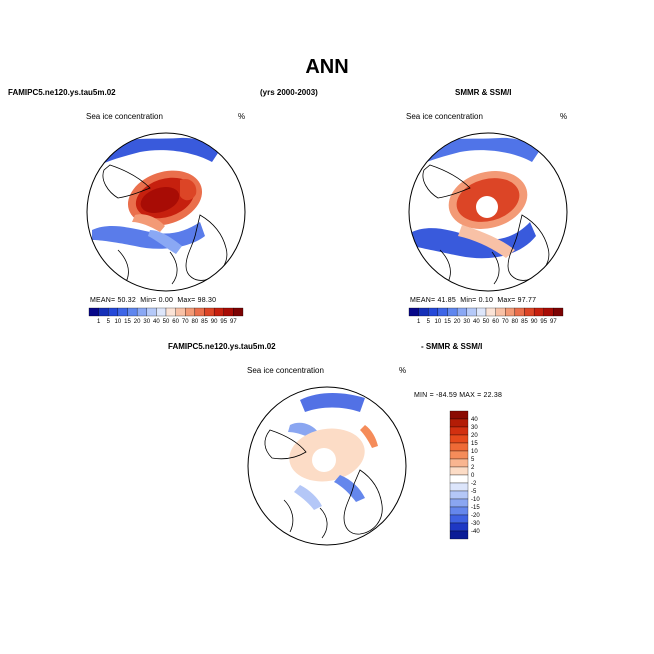  Describe the element at coordinates (446, 300) in the screenshot. I see `obs-mean-value: 41.85` at that location.